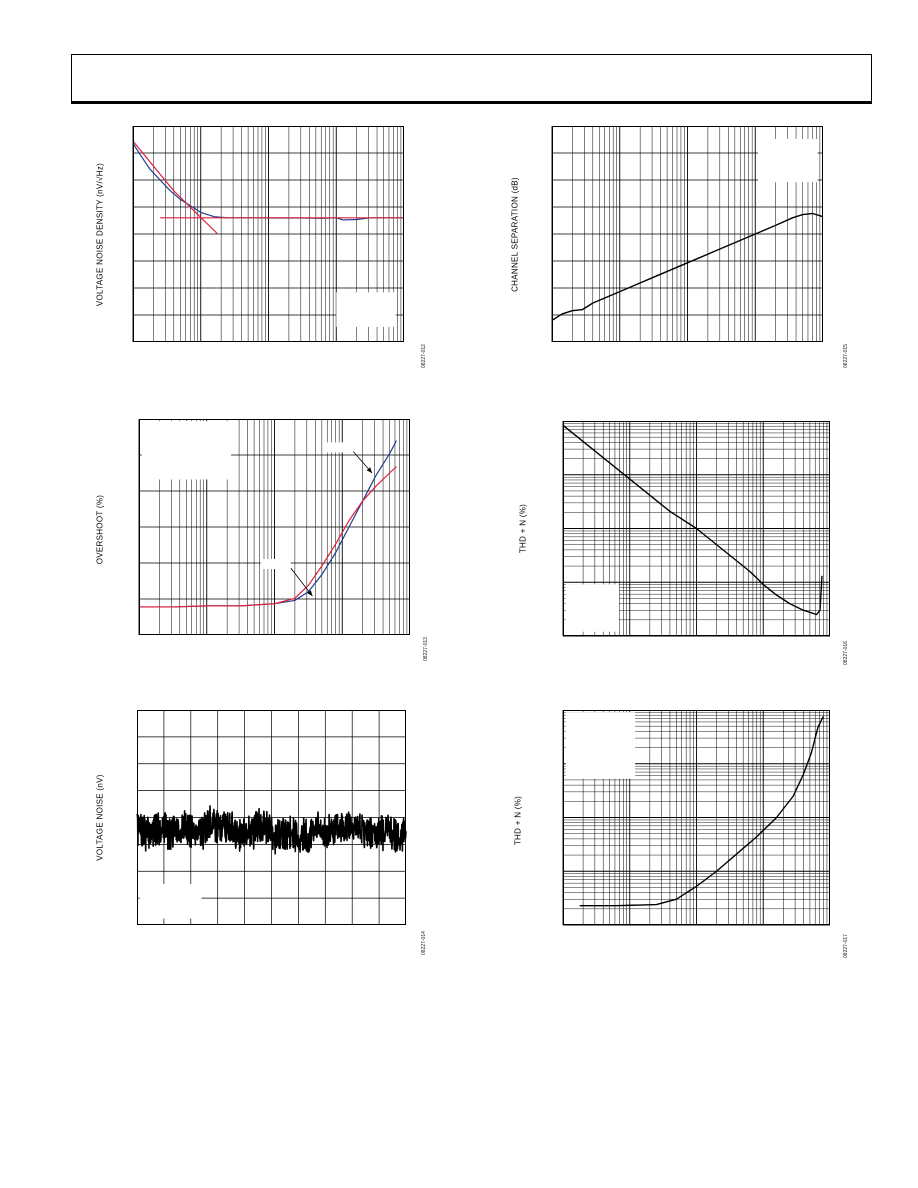  Describe the element at coordinates (424, 356) in the screenshot. I see `chart-voltage-noise-density-figure-id: 08227-012` at that location.